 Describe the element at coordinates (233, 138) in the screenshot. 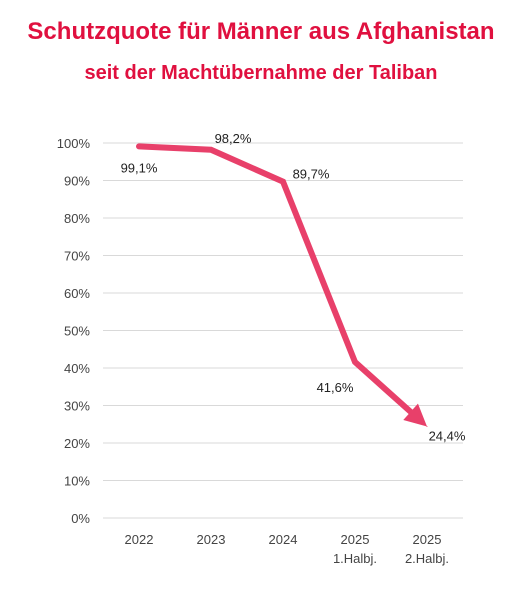

I see `data-label: 98,2%` at that location.